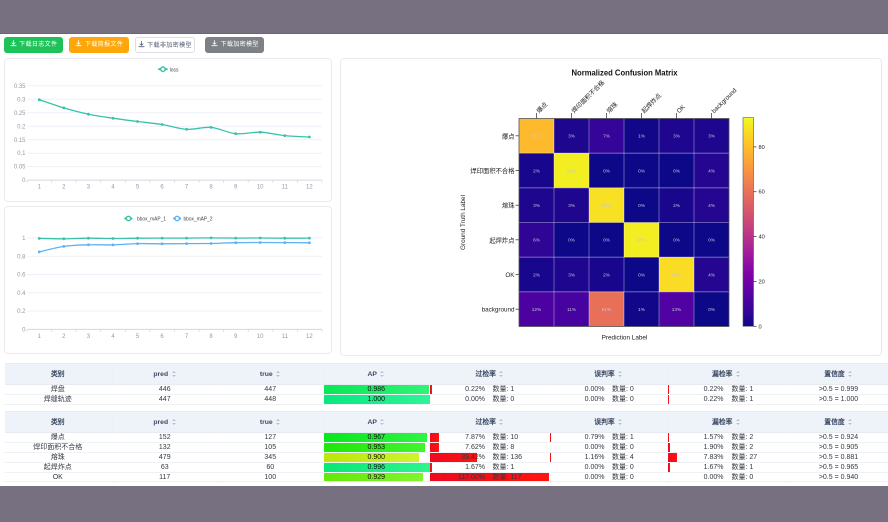 The width and height of the screenshot is (888, 522). I want to click on svg-text: 11%, so click(571, 309).